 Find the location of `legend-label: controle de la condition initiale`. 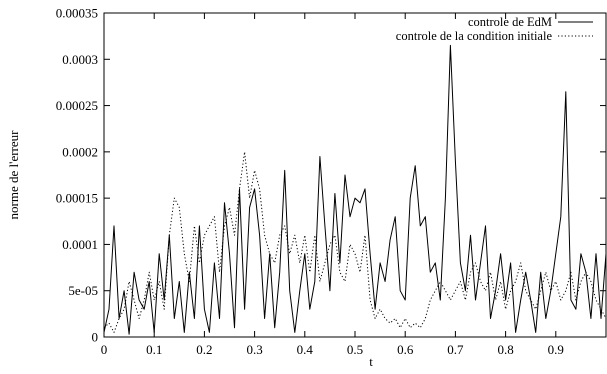

legend-label: controle de la condition initiale is located at coordinates (474, 36).